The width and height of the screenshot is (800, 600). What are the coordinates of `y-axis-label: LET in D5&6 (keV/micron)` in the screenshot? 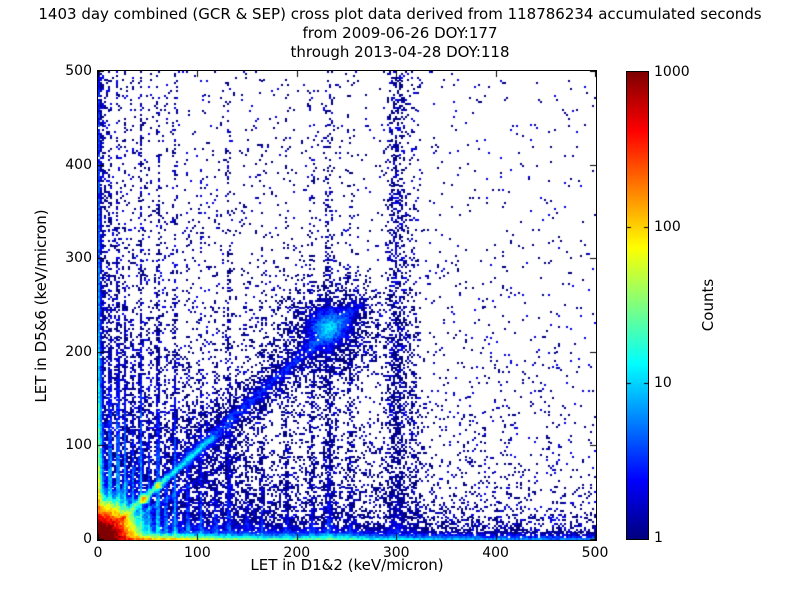 It's located at (41, 306).